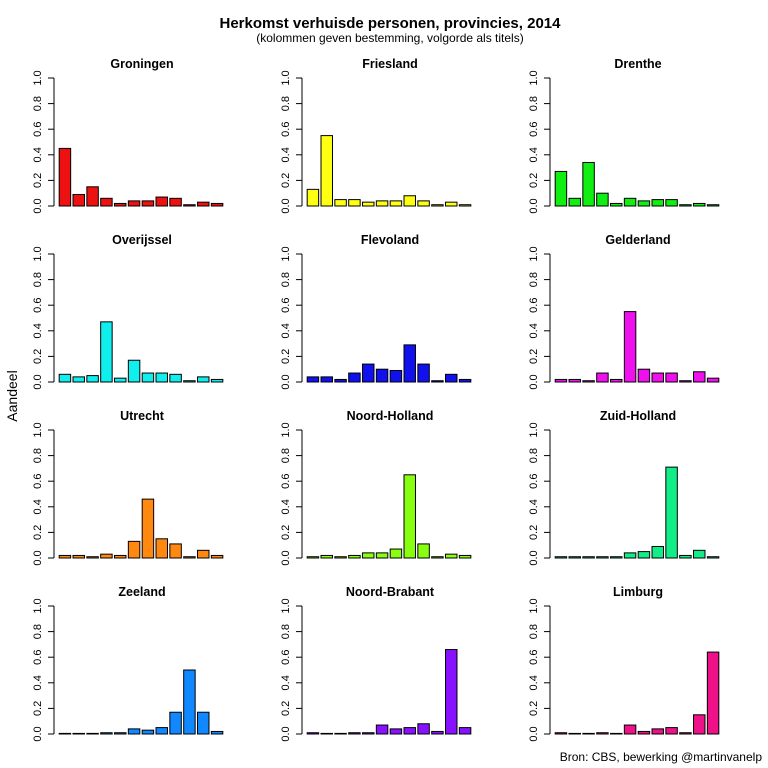 The width and height of the screenshot is (768, 768). I want to click on bar-noord-brabant-to-zuid-holland, so click(423, 729).